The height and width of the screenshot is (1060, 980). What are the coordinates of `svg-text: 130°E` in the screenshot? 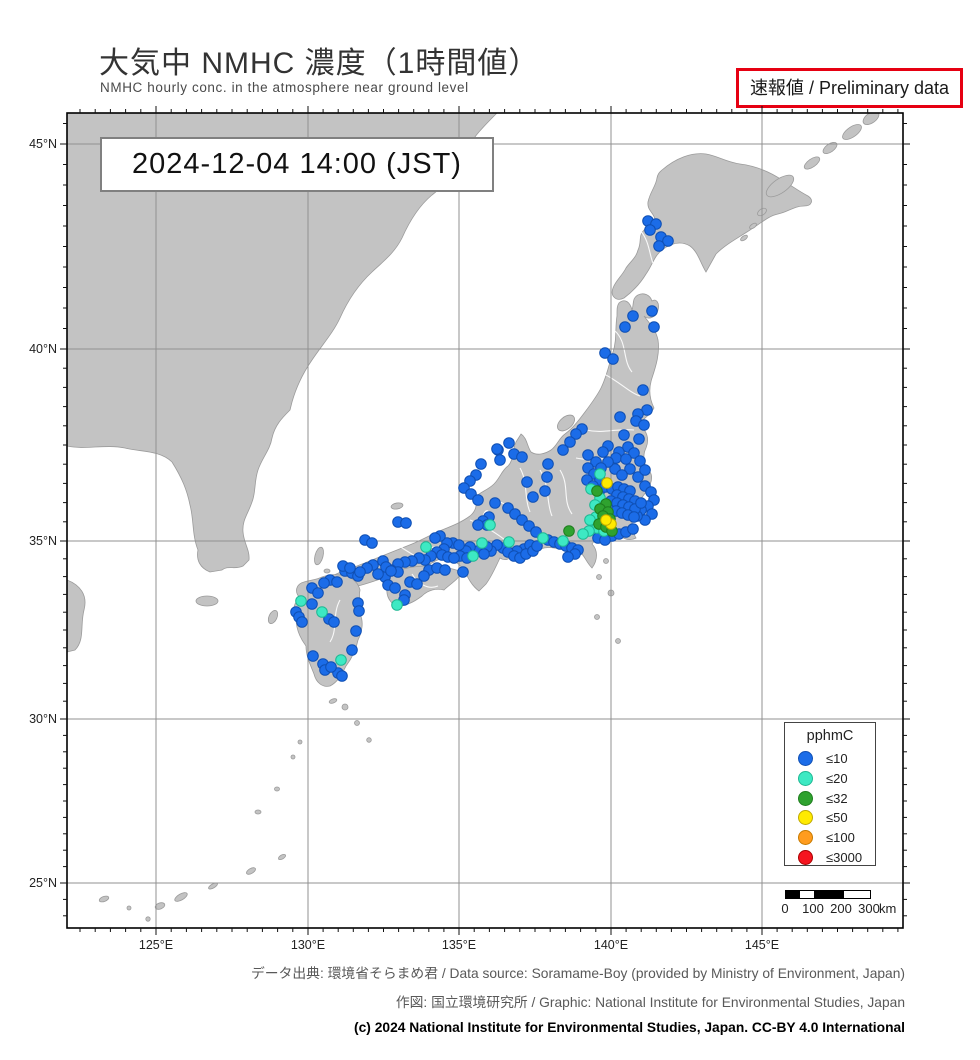 It's located at (308, 945).